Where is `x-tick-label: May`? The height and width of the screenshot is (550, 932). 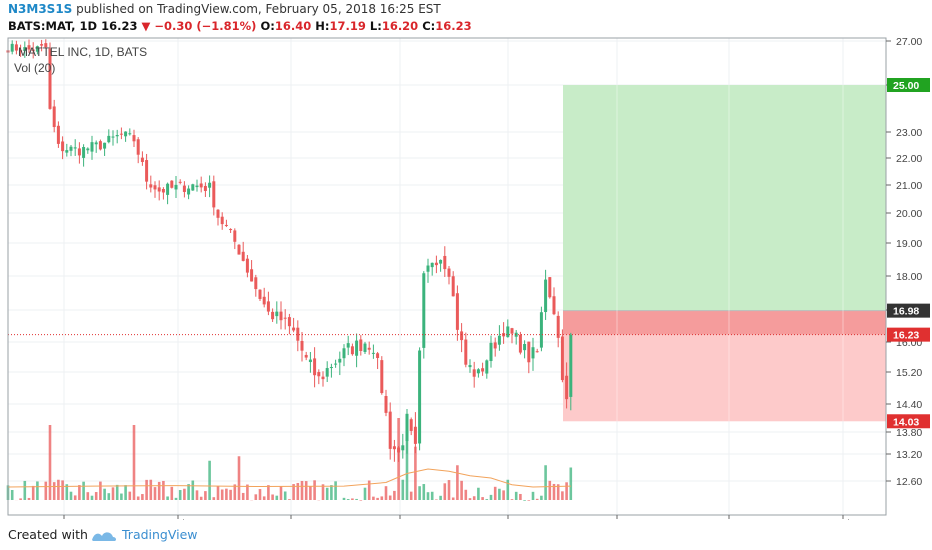
x-tick-label: May is located at coordinates (729, 519).